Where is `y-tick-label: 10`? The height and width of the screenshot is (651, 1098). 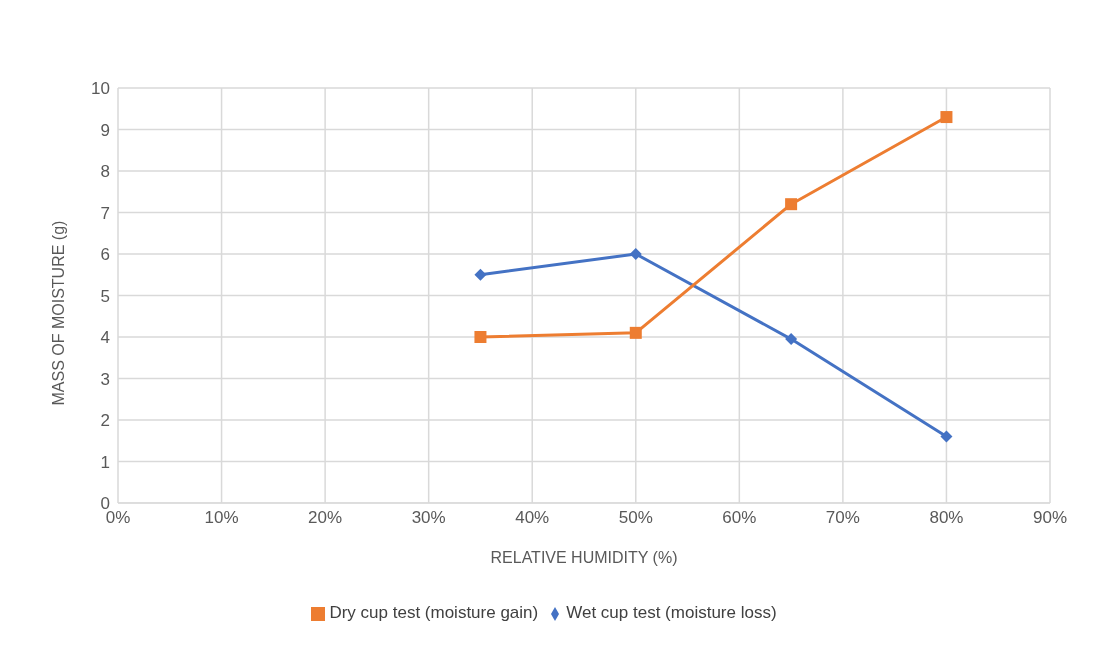
y-tick-label: 10 is located at coordinates (100, 89).